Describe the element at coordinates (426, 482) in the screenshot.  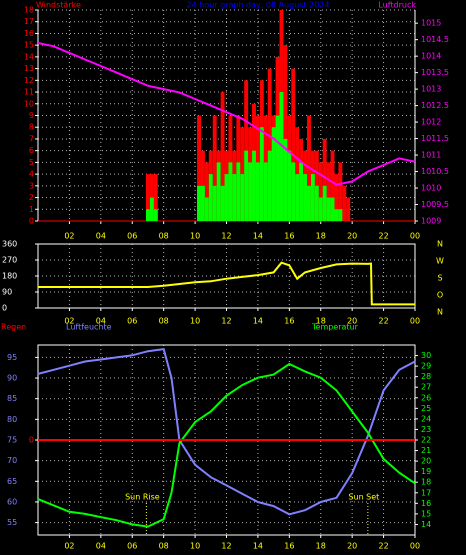
I see `y2ticks-label: 18` at that location.